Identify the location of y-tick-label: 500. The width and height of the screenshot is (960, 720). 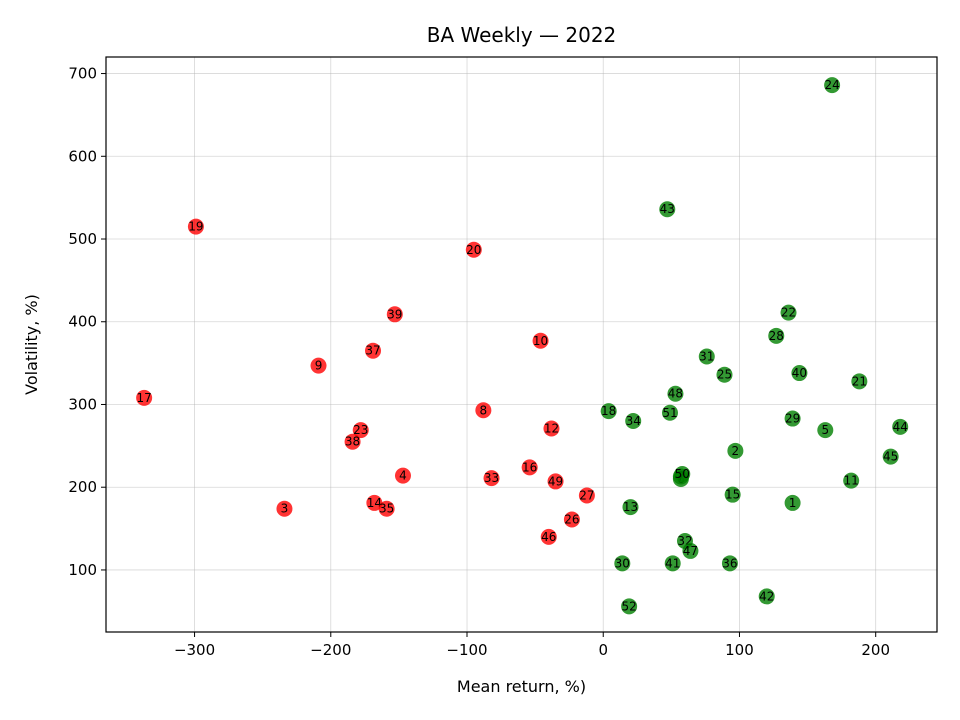
(82, 239).